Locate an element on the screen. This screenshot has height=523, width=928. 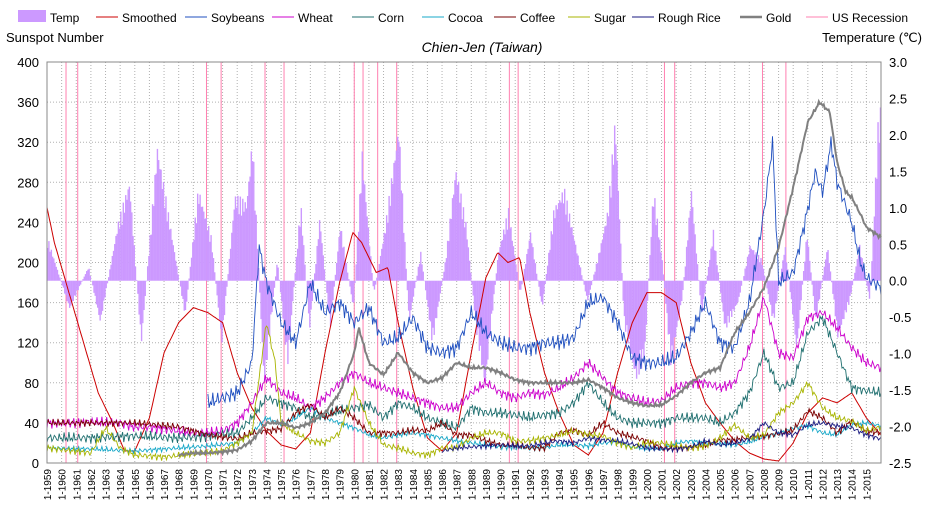
x-tick-label: 1-1998 is located at coordinates (619, 485).